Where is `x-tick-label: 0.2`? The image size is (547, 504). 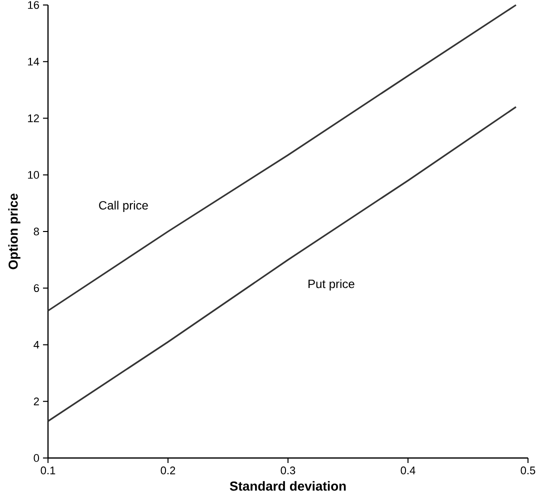
x-tick-label: 0.2 is located at coordinates (168, 470).